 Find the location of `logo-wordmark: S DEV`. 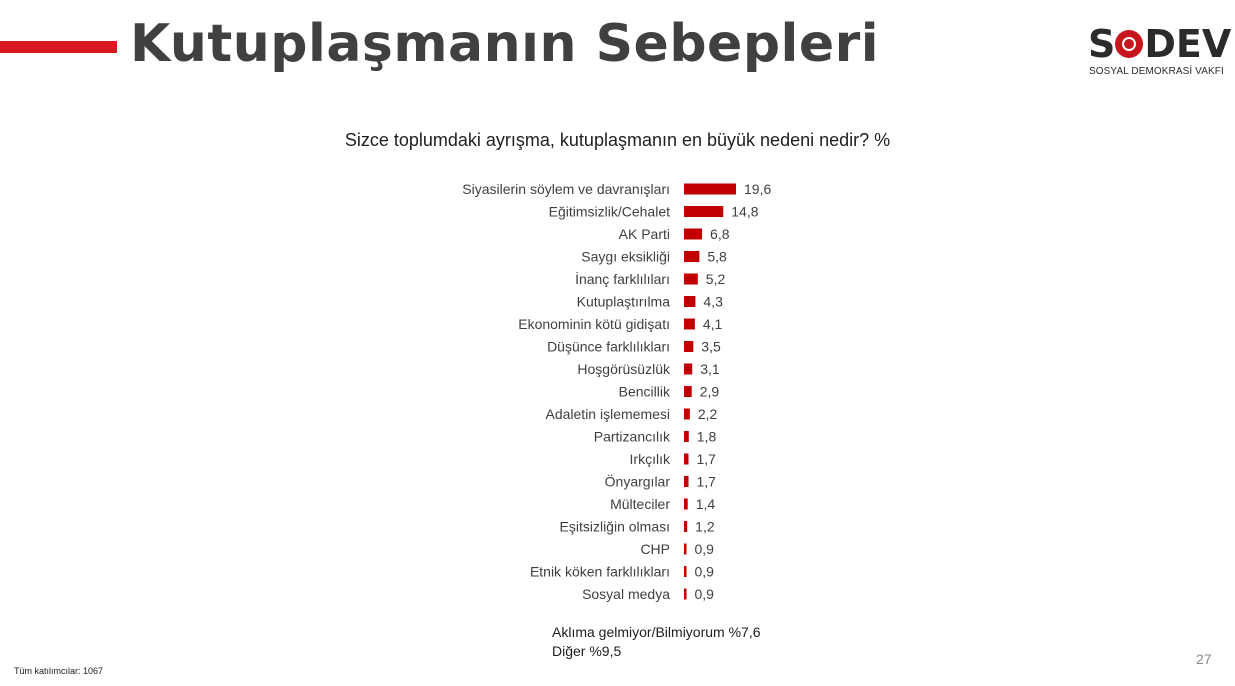

logo-wordmark: S DEV is located at coordinates (1159, 44).